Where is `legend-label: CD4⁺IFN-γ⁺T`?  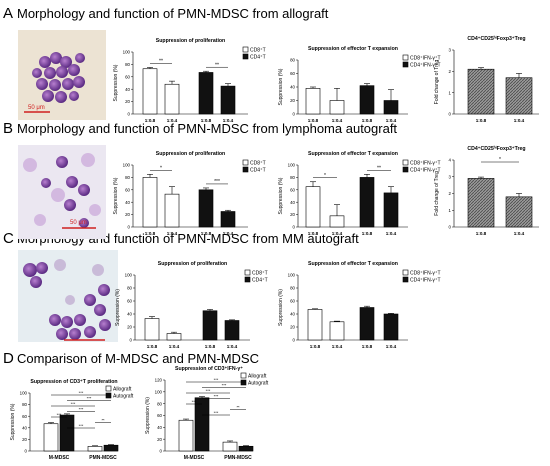
legend-label: CD4⁺IFN-γ⁺T is located at coordinates (425, 171).